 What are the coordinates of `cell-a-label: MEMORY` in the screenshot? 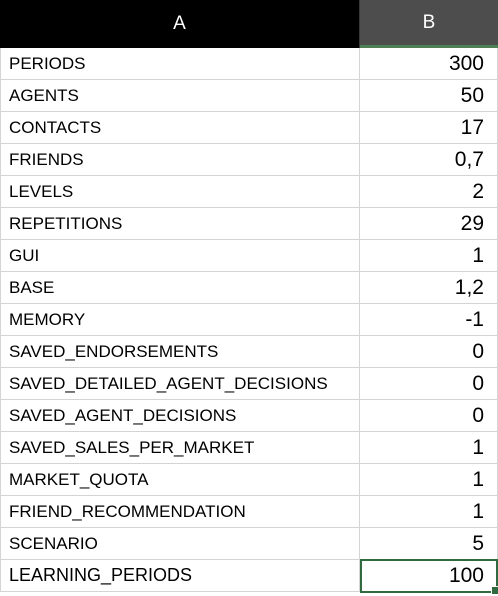 It's located at (180, 320).